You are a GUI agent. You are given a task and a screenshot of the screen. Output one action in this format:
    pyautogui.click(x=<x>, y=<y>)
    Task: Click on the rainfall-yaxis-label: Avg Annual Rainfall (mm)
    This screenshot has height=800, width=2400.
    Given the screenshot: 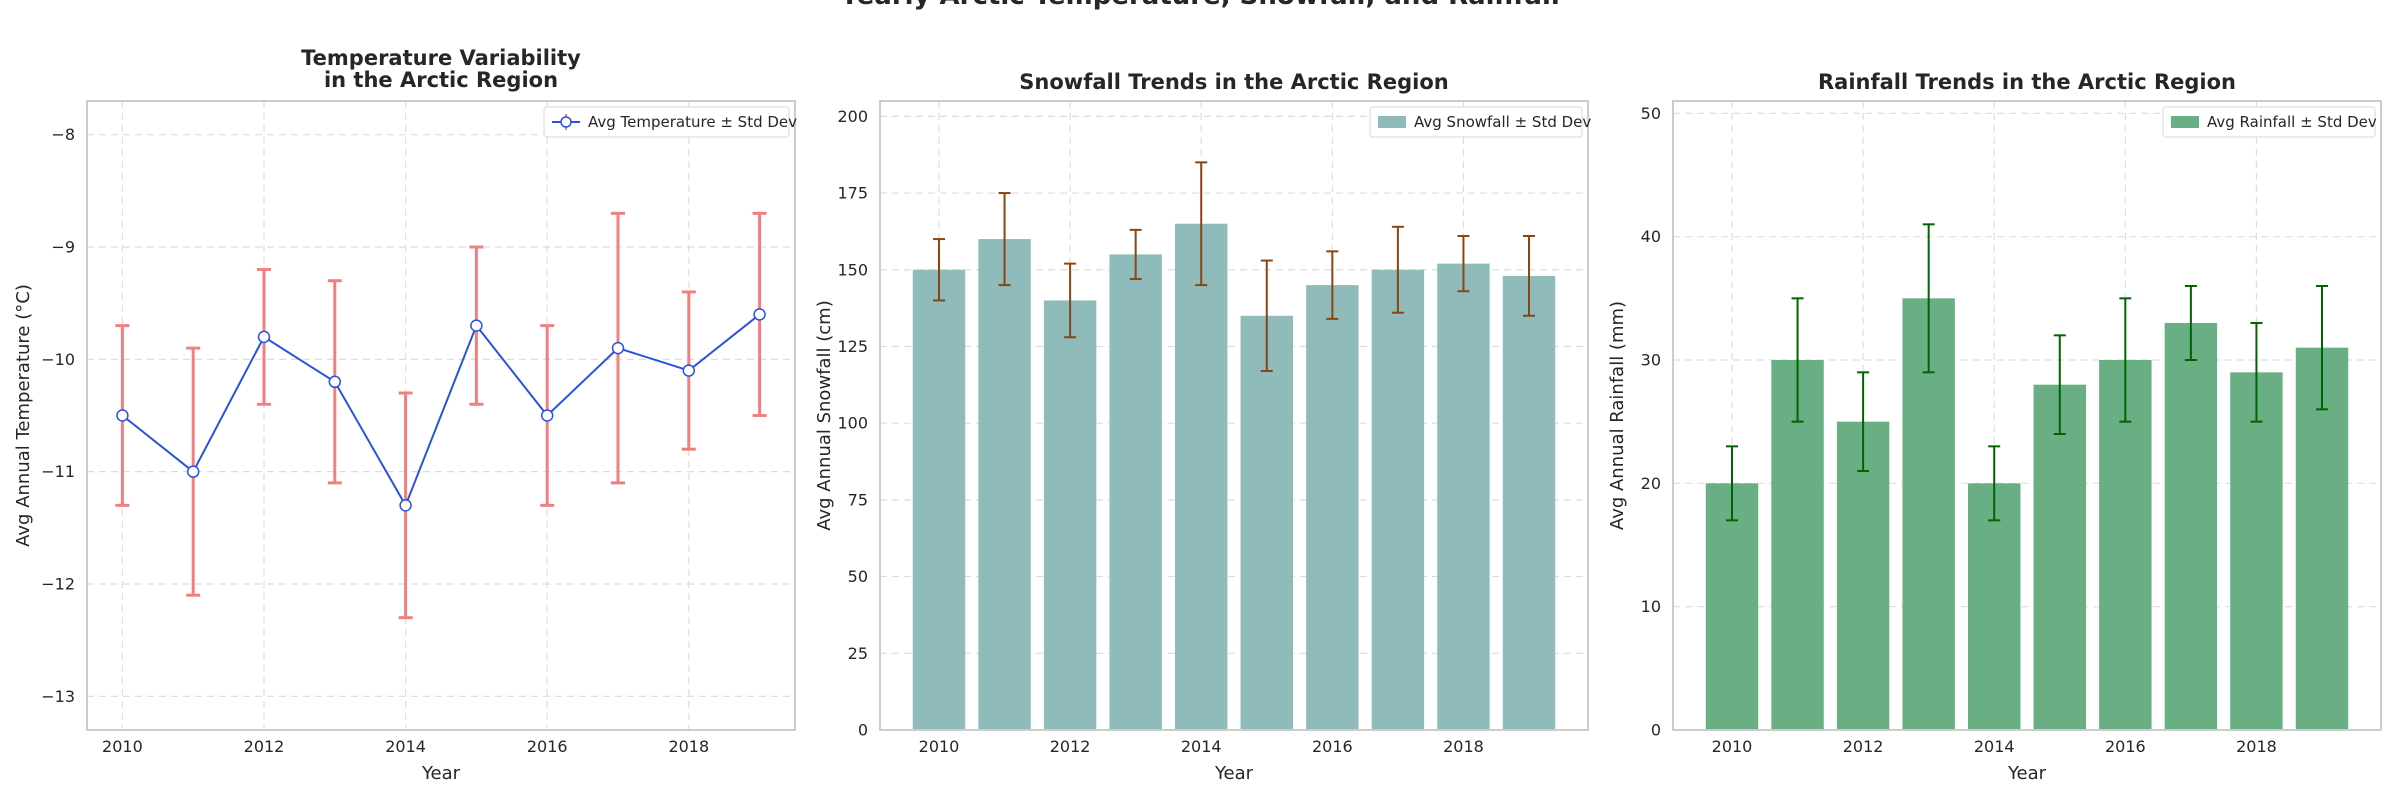 What is the action you would take?
    pyautogui.click(x=1617, y=415)
    